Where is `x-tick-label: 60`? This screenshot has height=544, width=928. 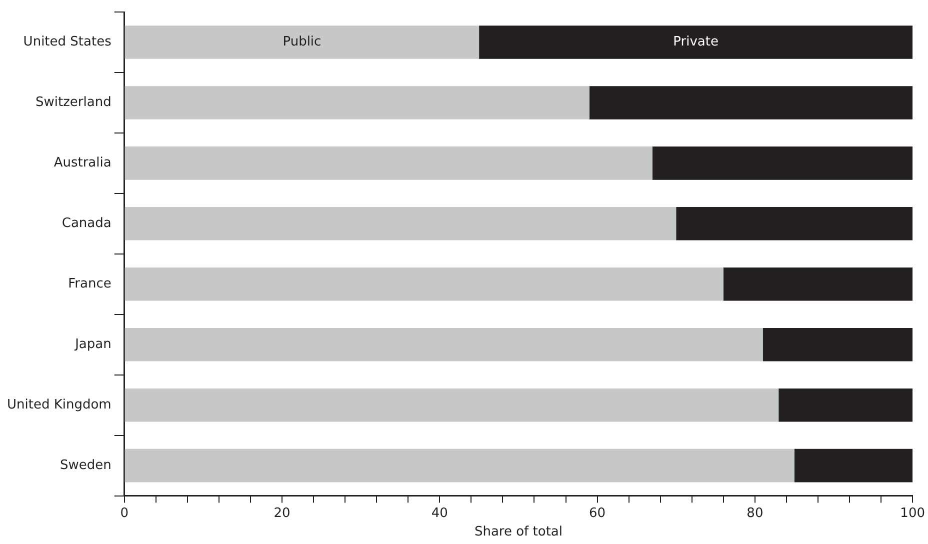
x-tick-label: 60 is located at coordinates (597, 513).